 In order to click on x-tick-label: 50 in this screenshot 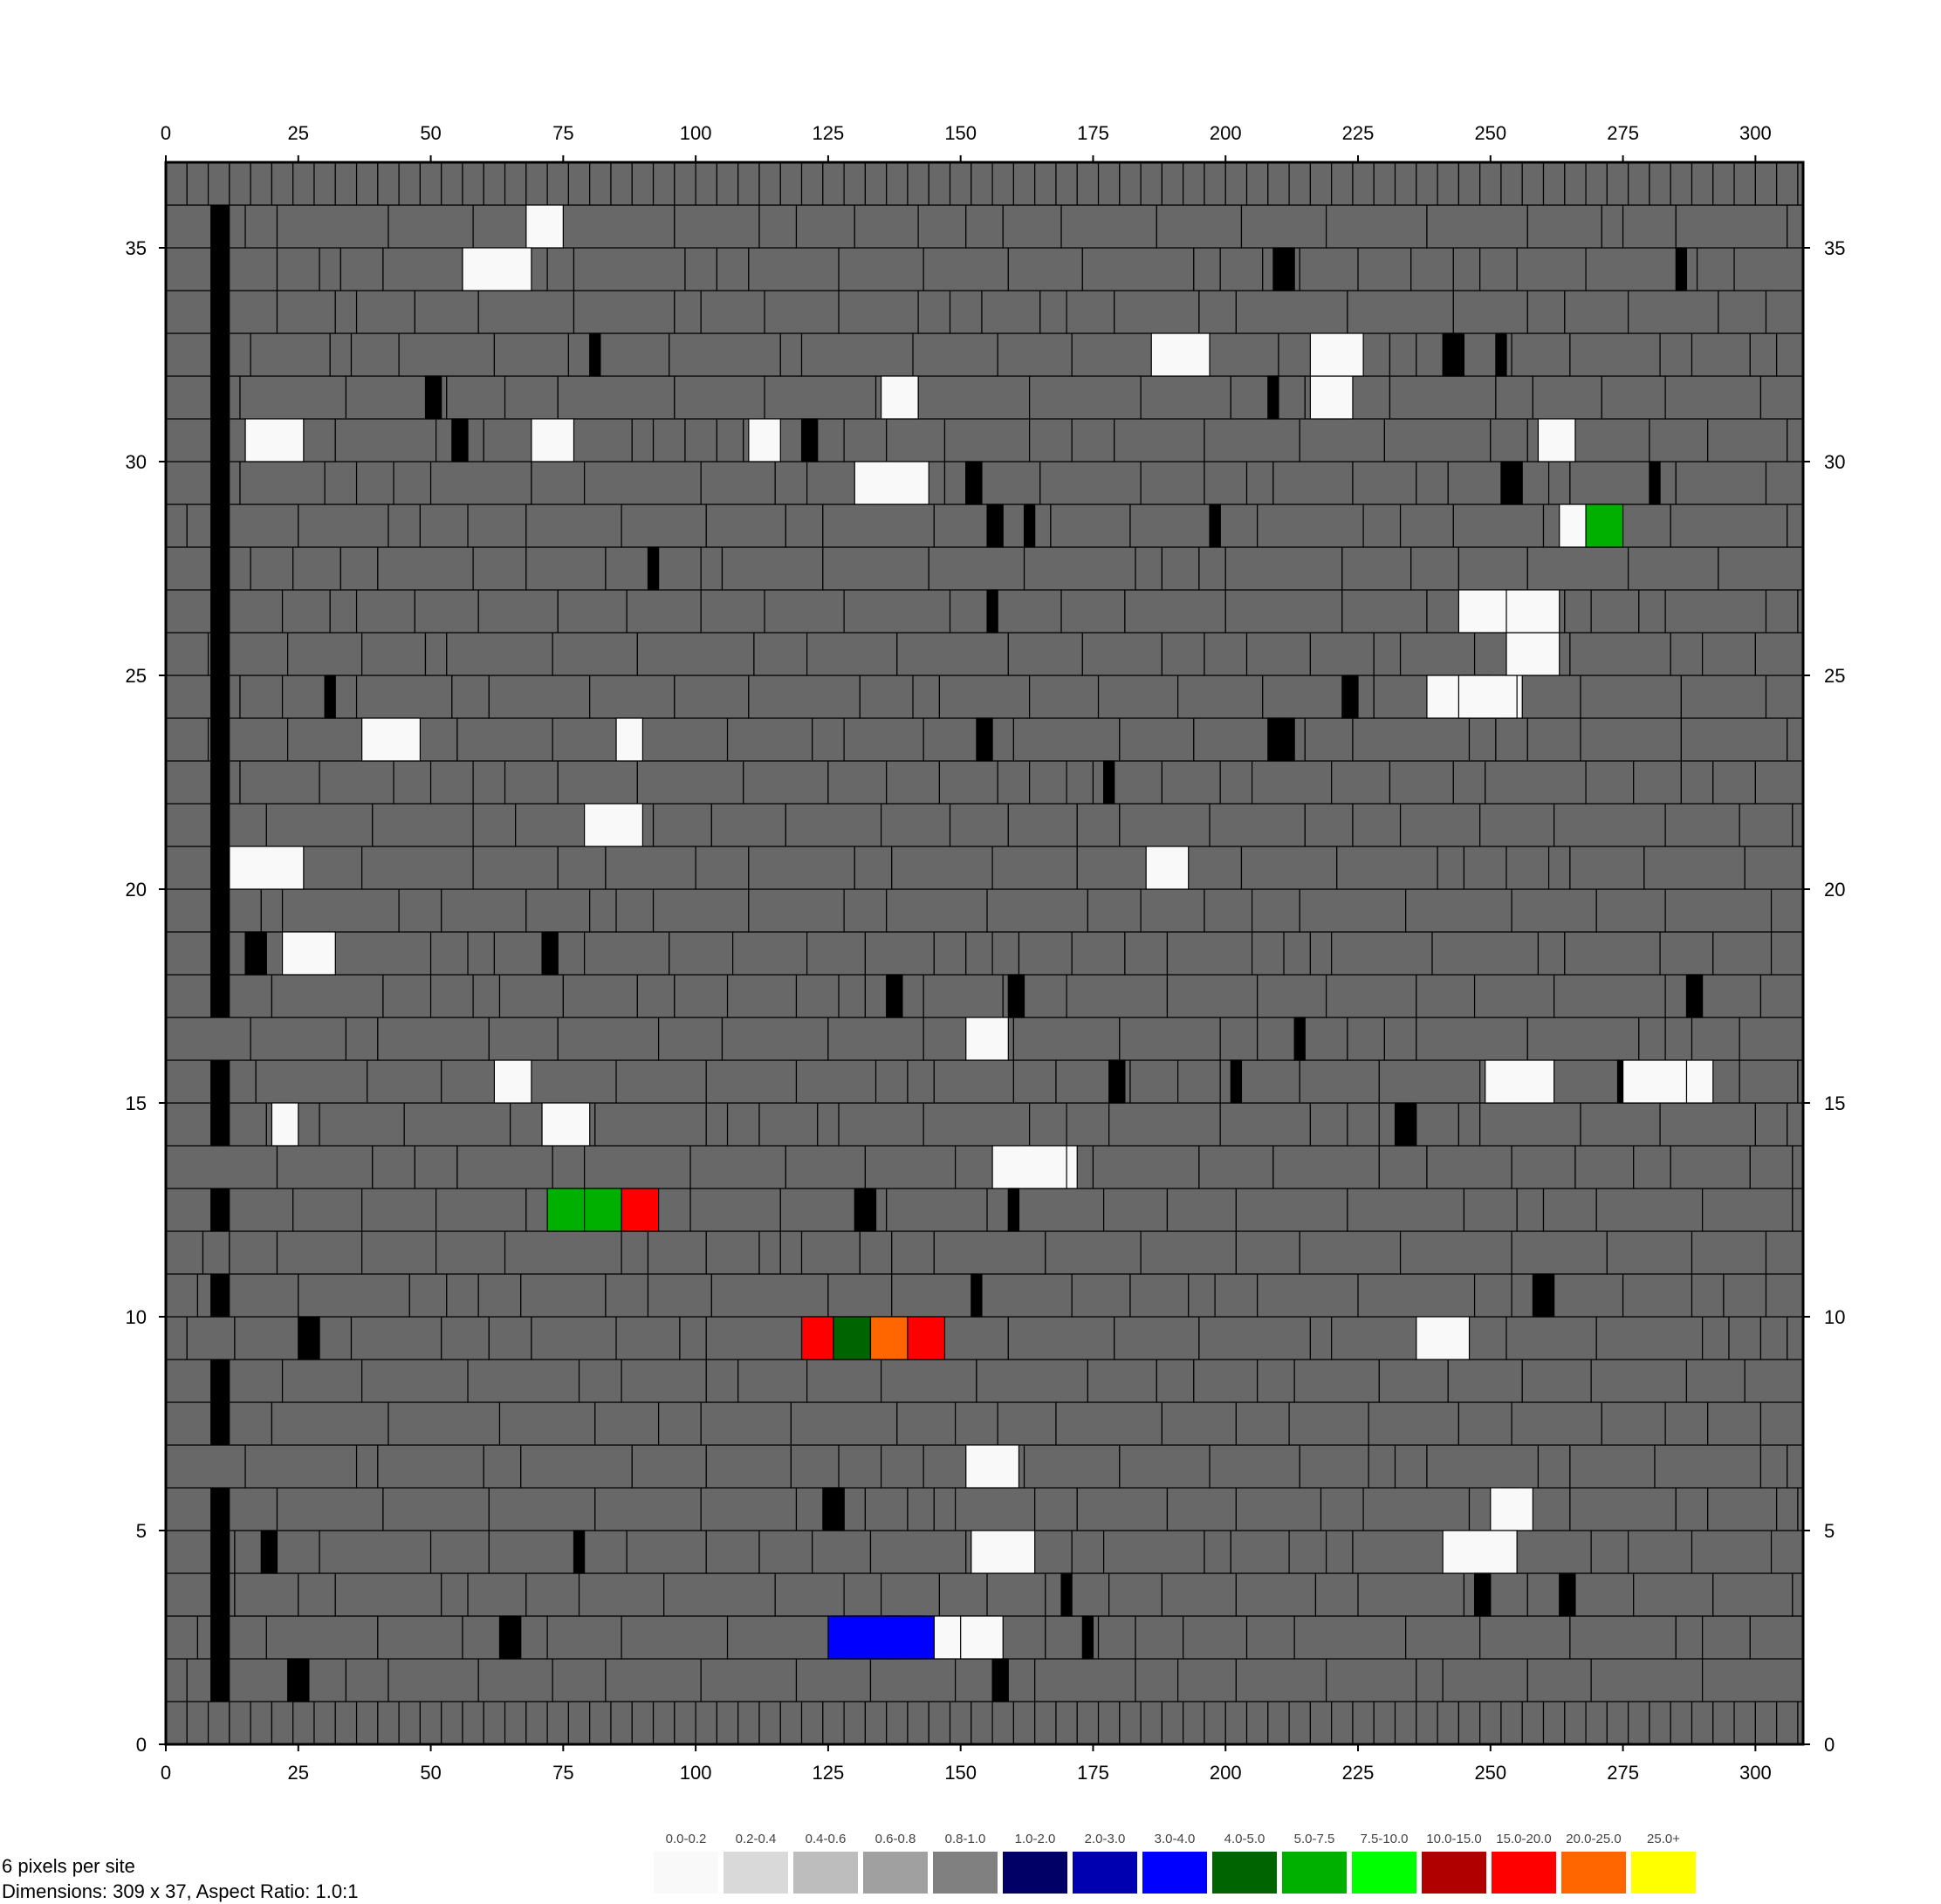, I will do `click(430, 1773)`.